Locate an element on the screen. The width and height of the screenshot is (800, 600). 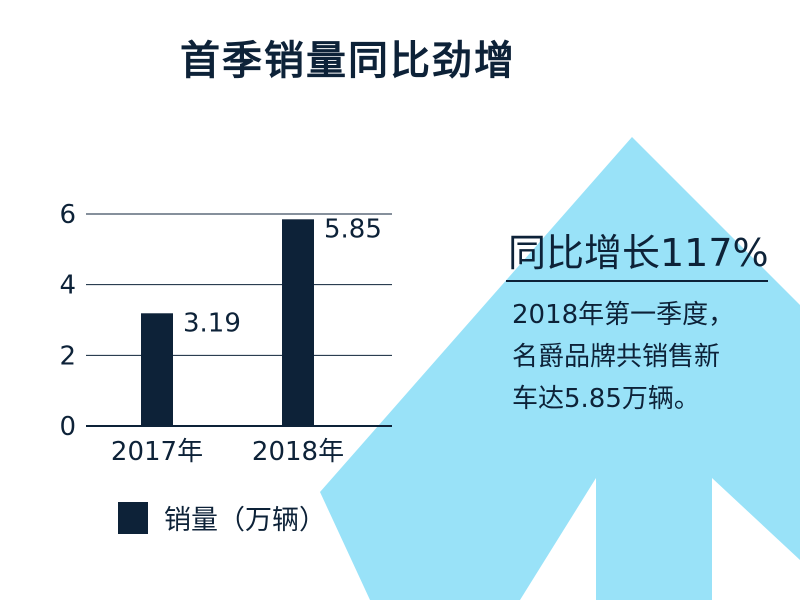
y-tick-label: 2 is located at coordinates (67, 356).